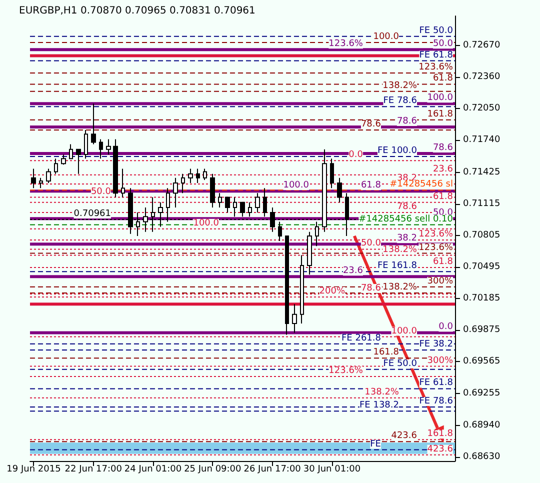 This screenshot has width=540, height=483. Describe the element at coordinates (213, 469) in the screenshot. I see `x-tick-label: 25 Jun 09:00` at that location.